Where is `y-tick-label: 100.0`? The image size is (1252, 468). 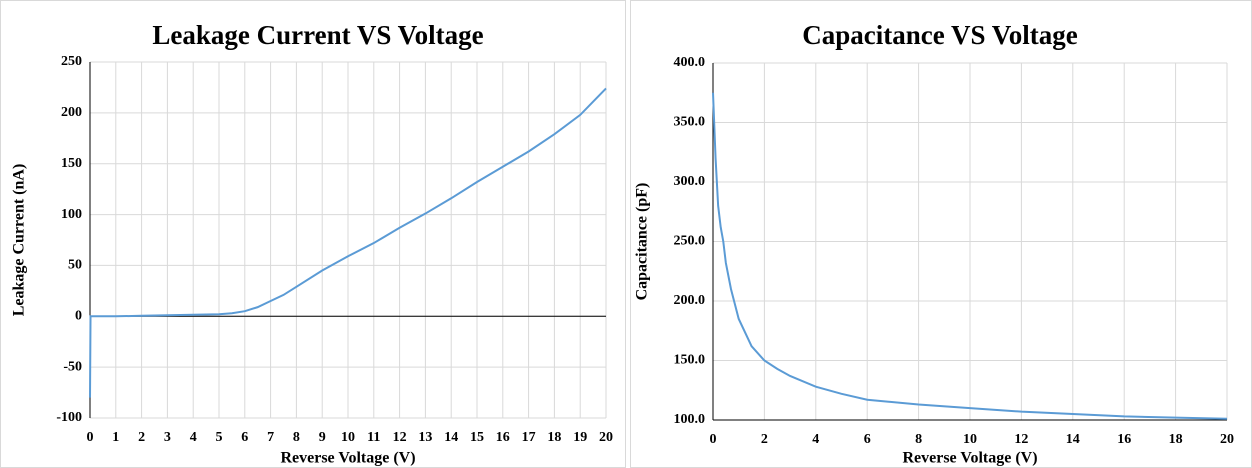
y-tick-label: 100.0 is located at coordinates (690, 419).